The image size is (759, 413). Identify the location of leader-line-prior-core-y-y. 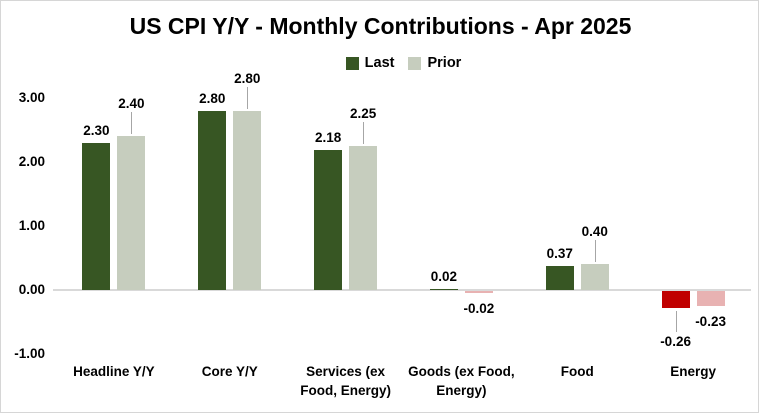
(248, 97).